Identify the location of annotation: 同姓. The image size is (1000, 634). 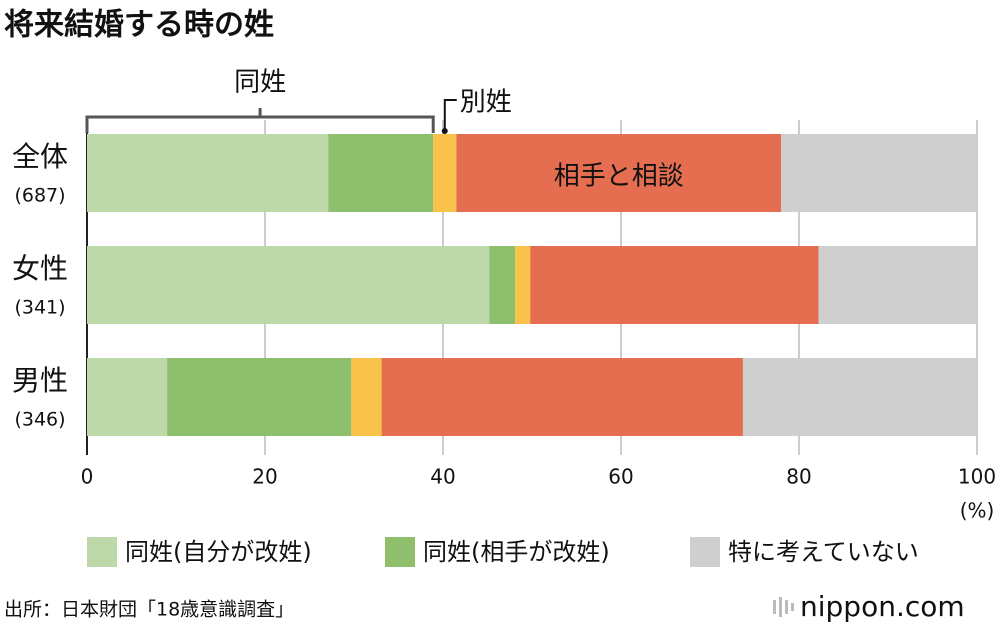
(260, 83).